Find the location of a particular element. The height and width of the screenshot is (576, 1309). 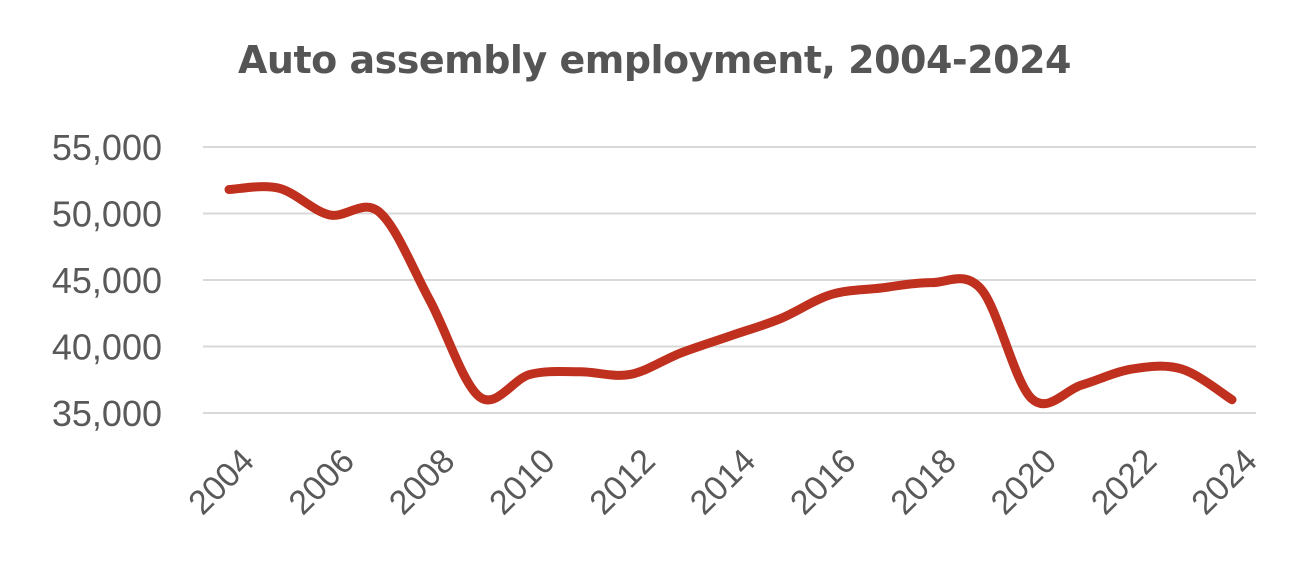

x-tick-label: 2020 is located at coordinates (1024, 482).